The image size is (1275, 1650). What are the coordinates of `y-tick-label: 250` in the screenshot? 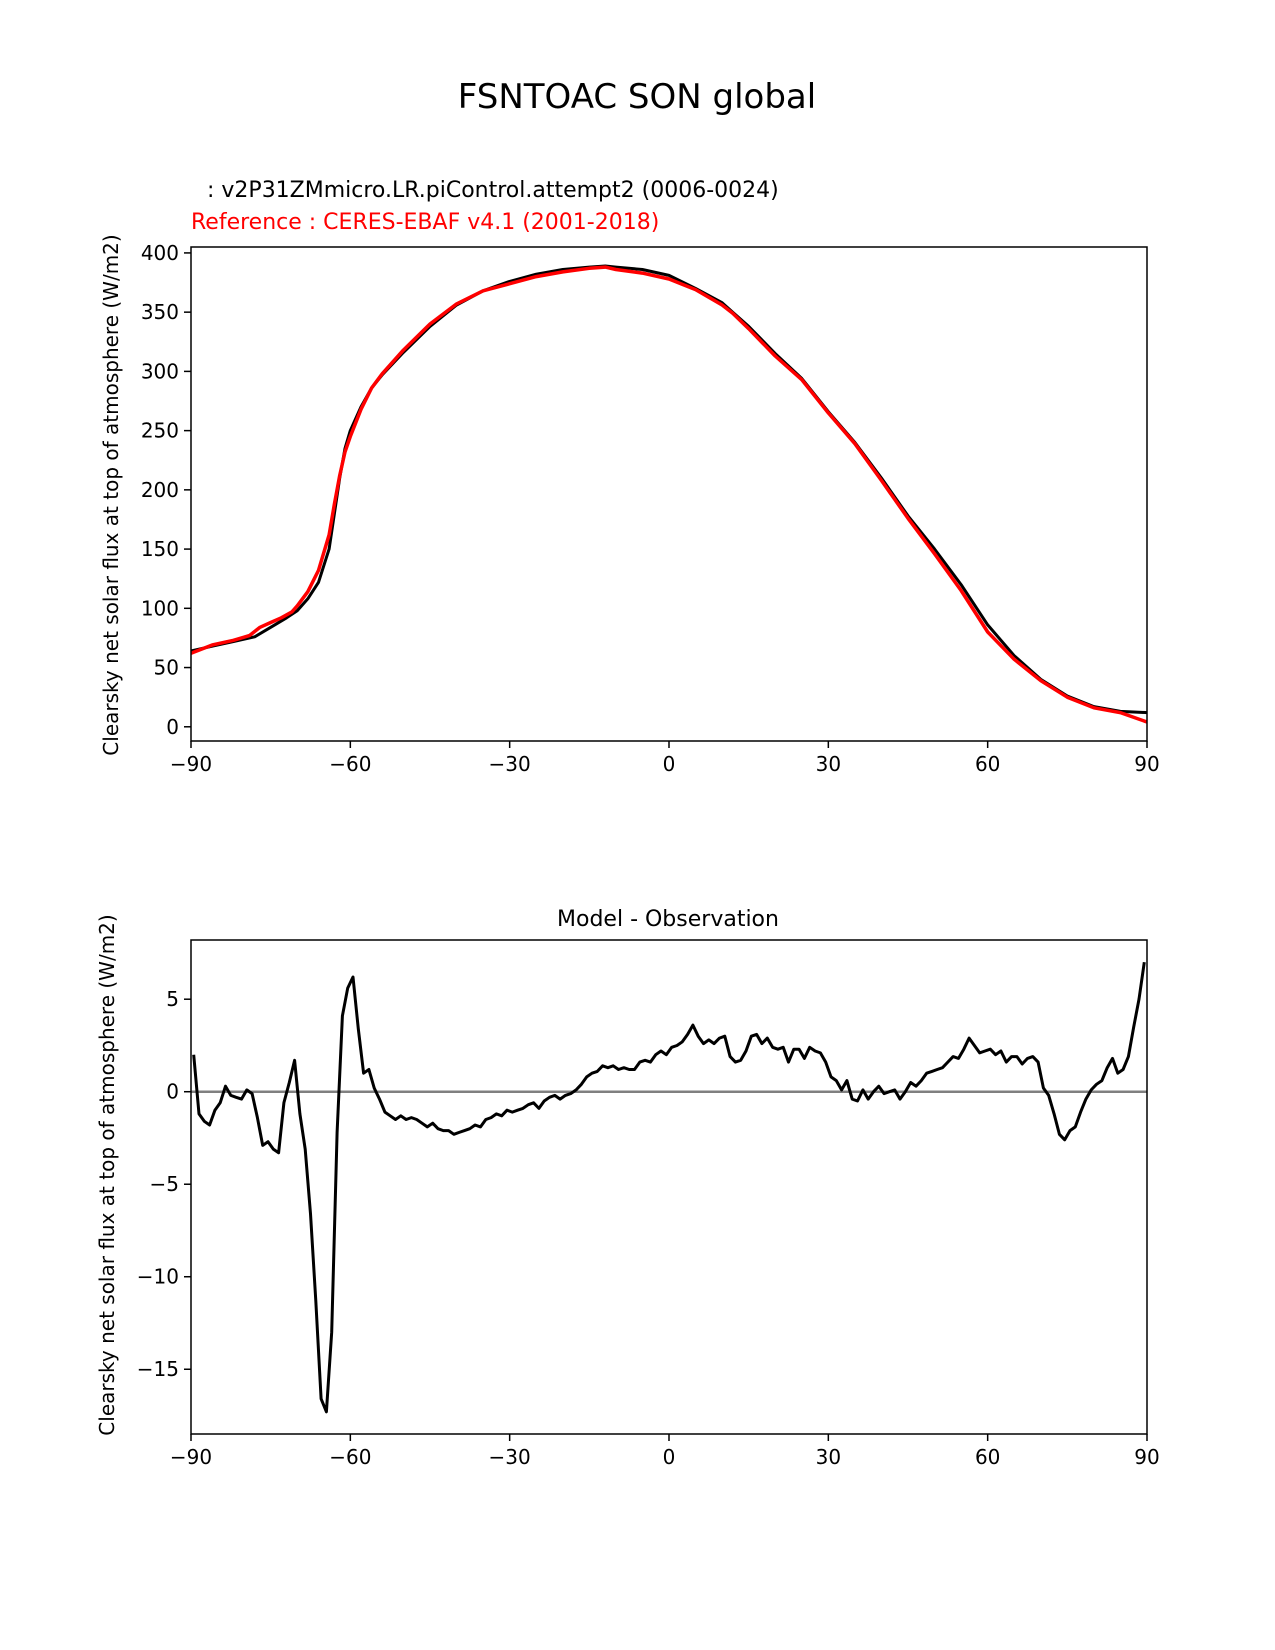 It's located at (160, 431).